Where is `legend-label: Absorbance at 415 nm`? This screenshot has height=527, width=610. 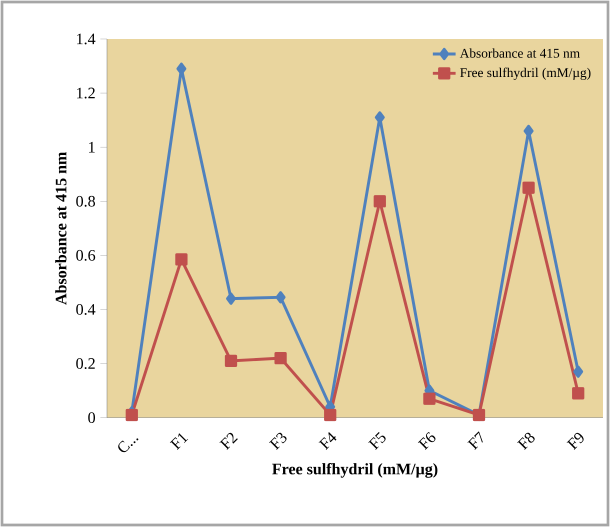
legend-label: Absorbance at 415 nm is located at coordinates (520, 53).